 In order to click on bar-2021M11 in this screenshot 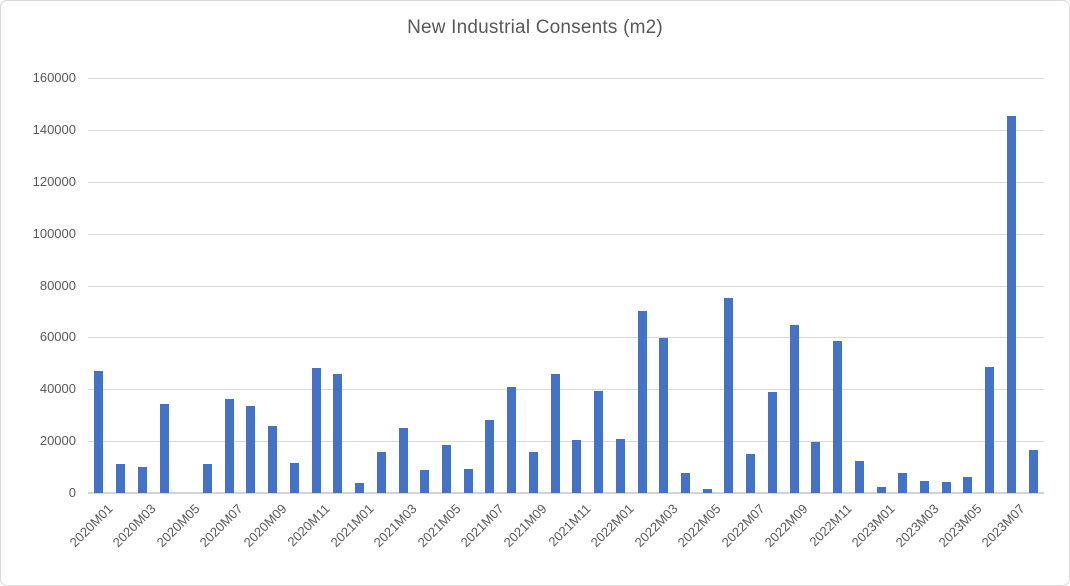, I will do `click(577, 466)`.